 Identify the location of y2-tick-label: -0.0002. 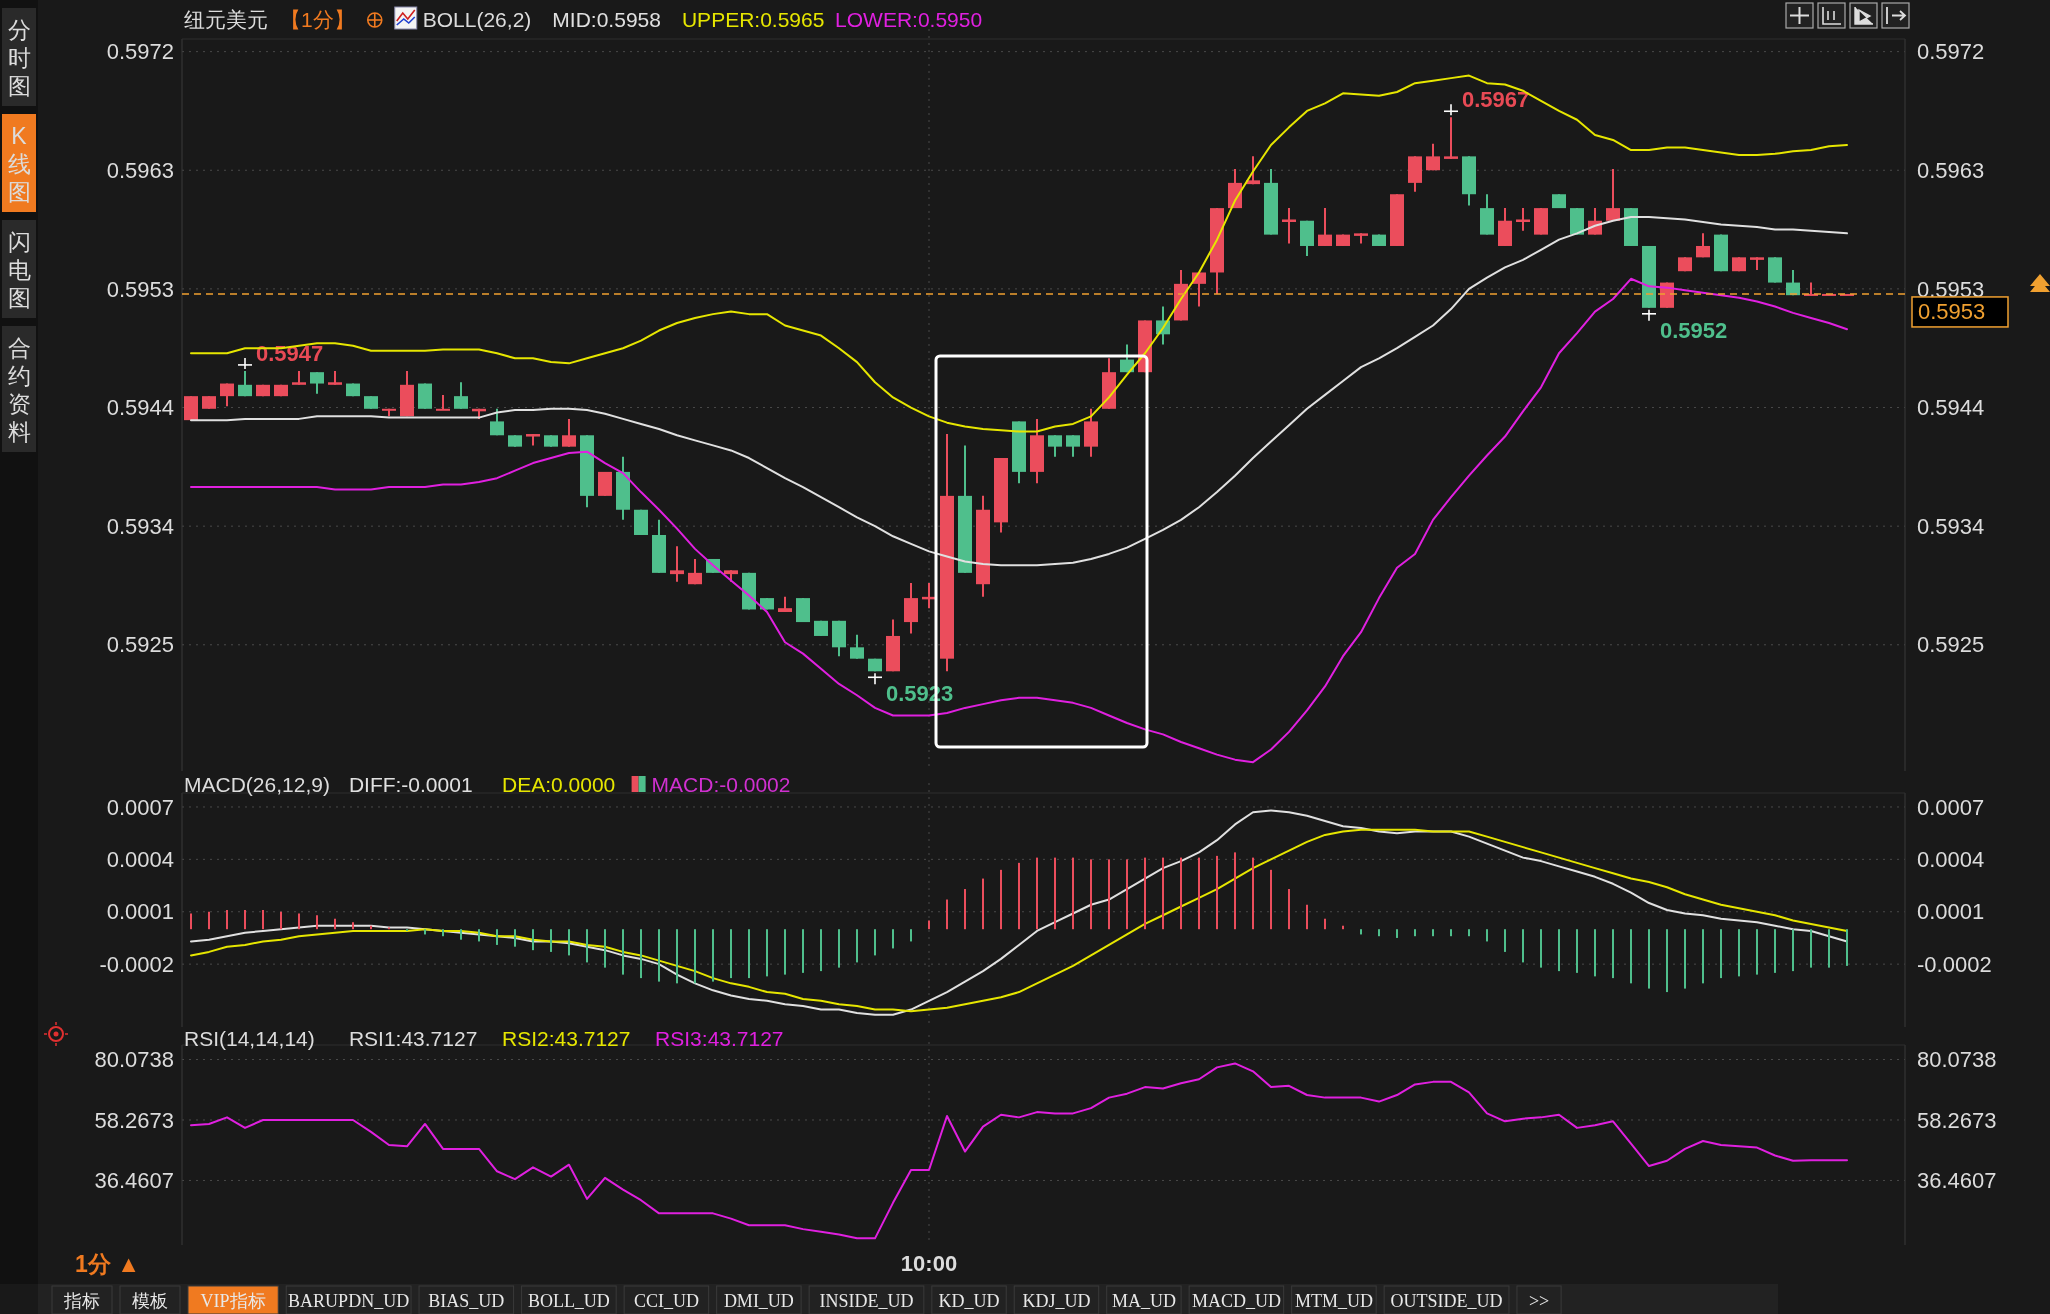
(1954, 964).